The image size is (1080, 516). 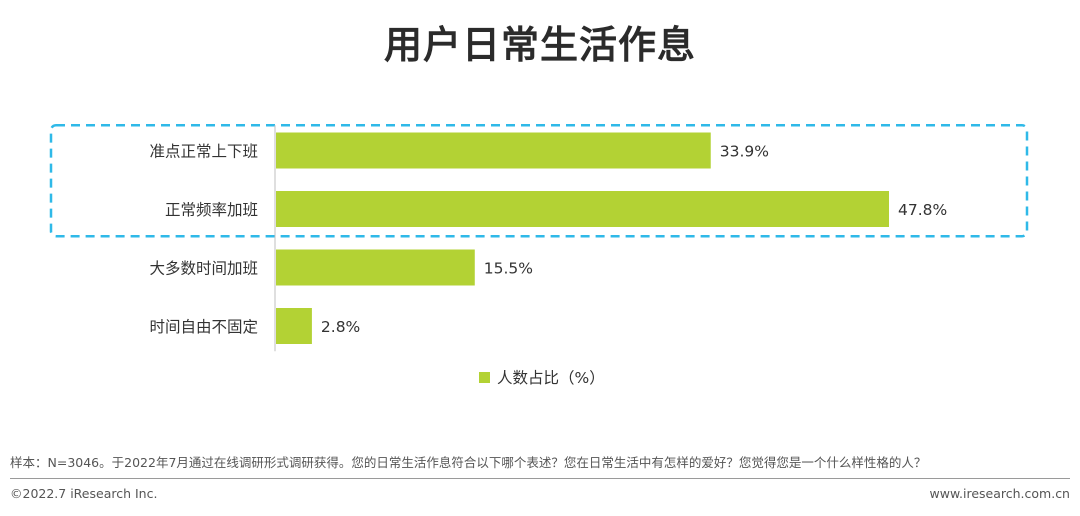 I want to click on website-text: www.iresearch.com.cn, so click(x=1000, y=493).